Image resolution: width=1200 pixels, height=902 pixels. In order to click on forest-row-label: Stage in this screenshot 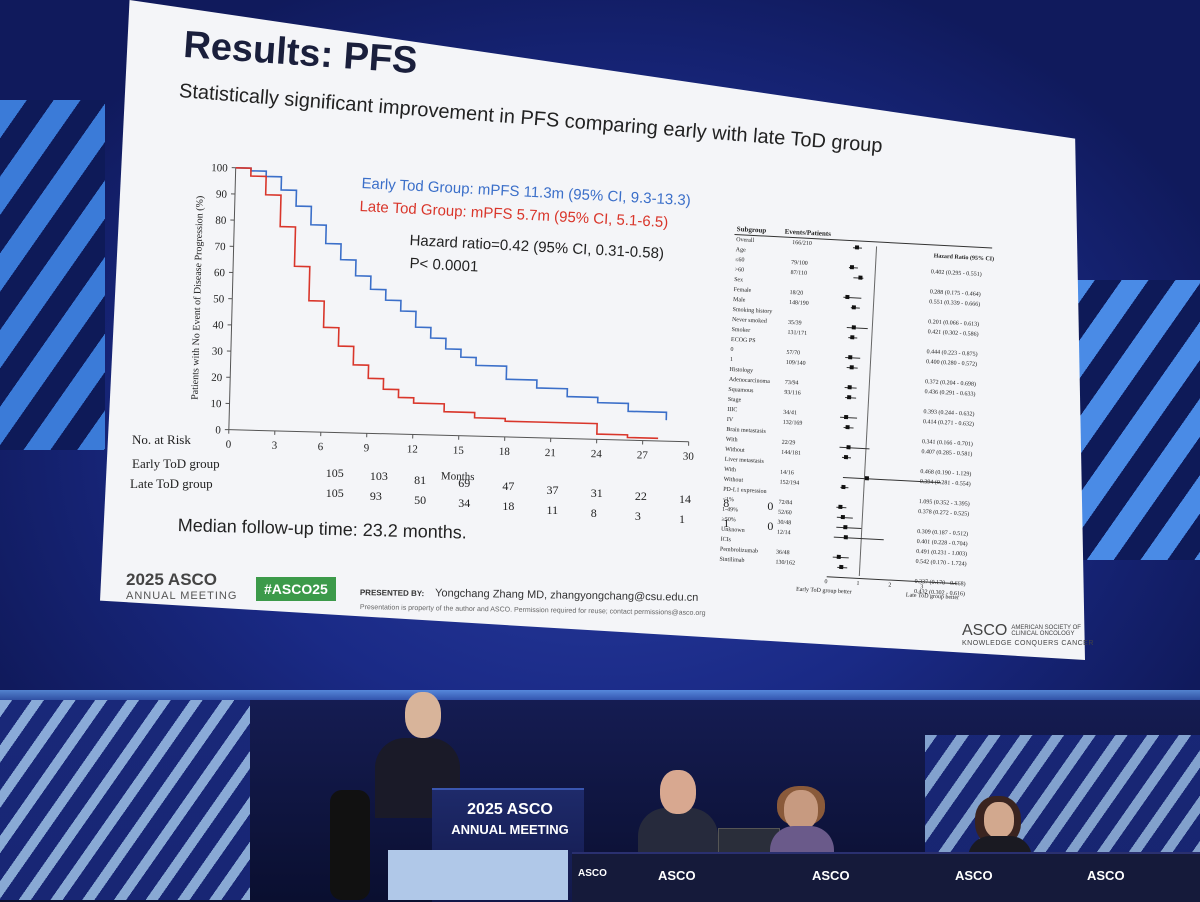, I will do `click(735, 400)`.